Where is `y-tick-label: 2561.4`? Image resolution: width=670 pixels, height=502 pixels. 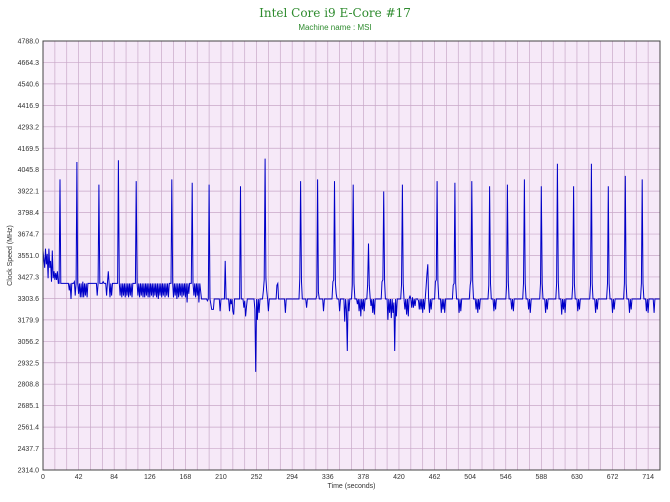 y-tick-label: 2561.4 is located at coordinates (29, 428).